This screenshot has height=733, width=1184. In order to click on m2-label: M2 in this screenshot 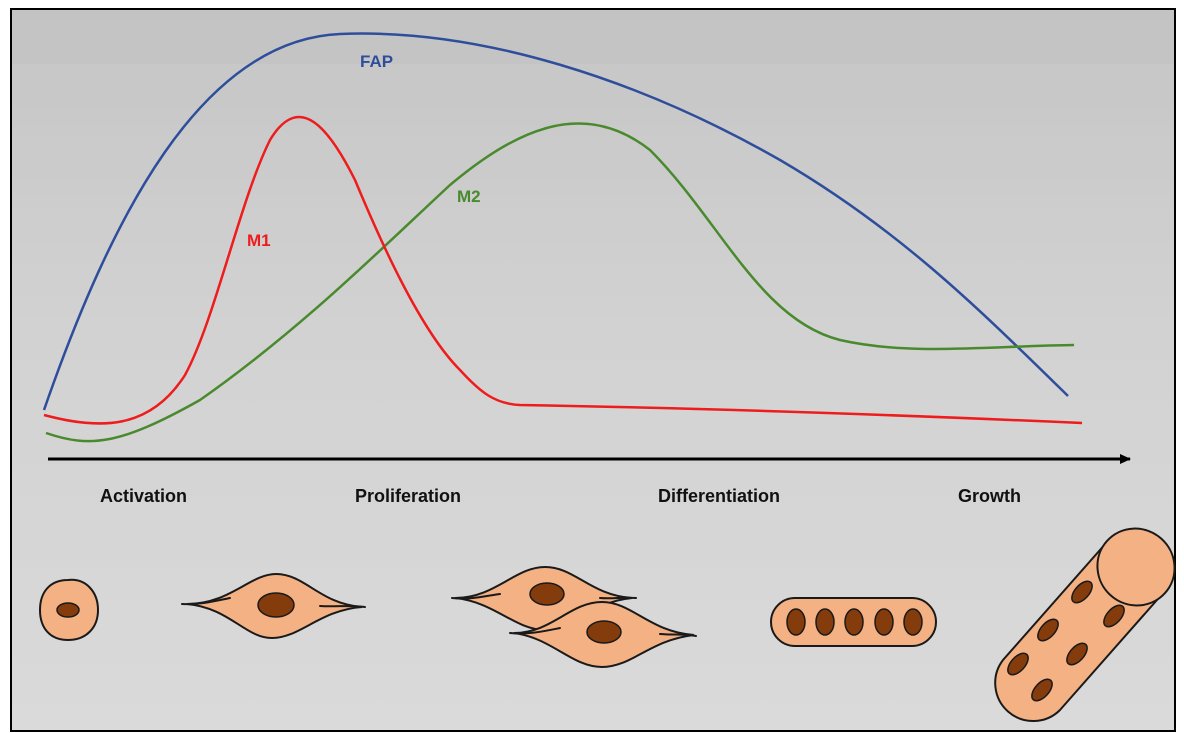, I will do `click(469, 196)`.